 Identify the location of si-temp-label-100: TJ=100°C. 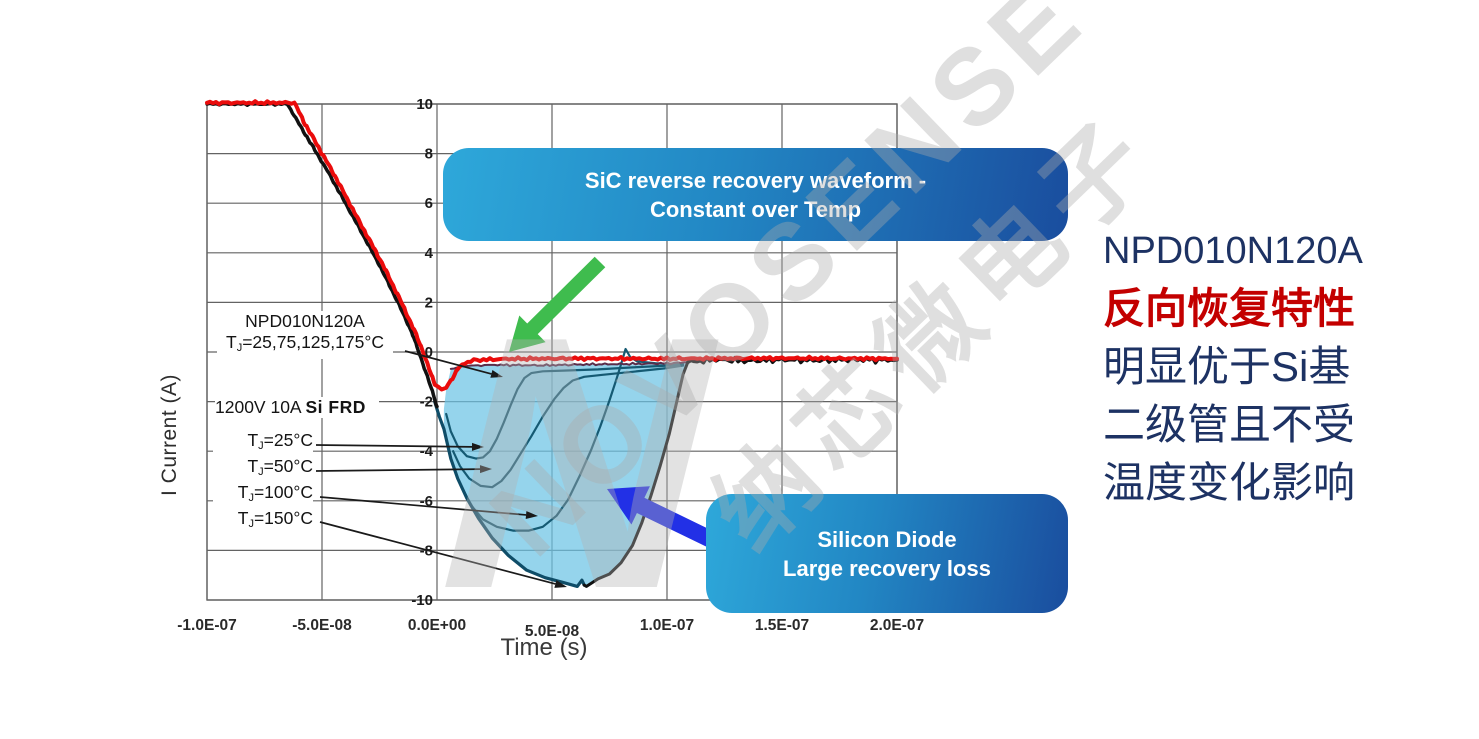
(275, 493).